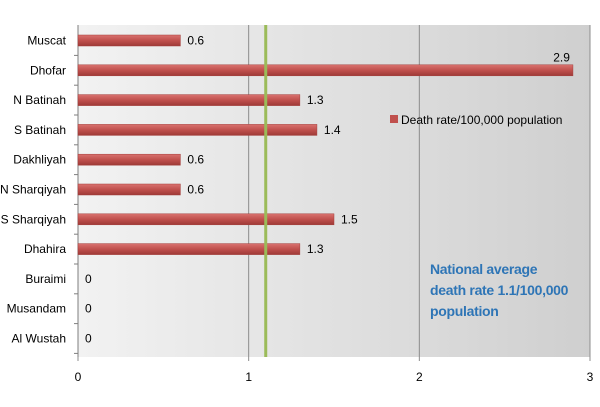 This screenshot has width=600, height=407. Describe the element at coordinates (45, 249) in the screenshot. I see `category-label: Dhahira` at that location.